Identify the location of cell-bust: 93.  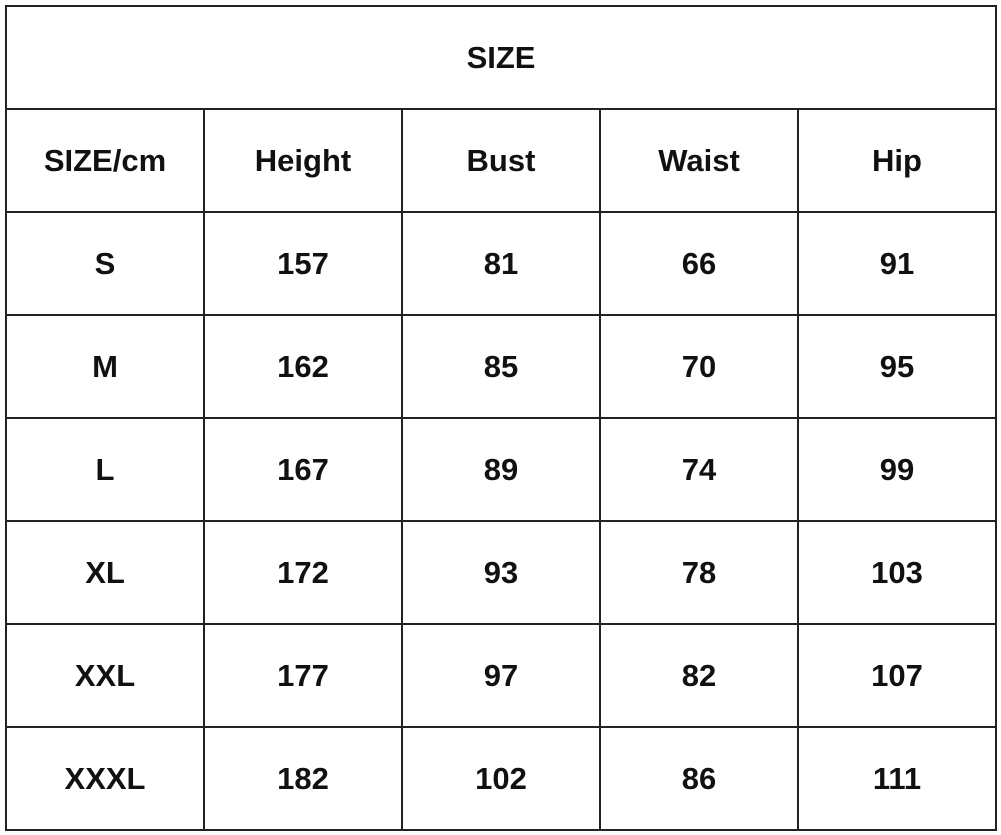
(501, 572).